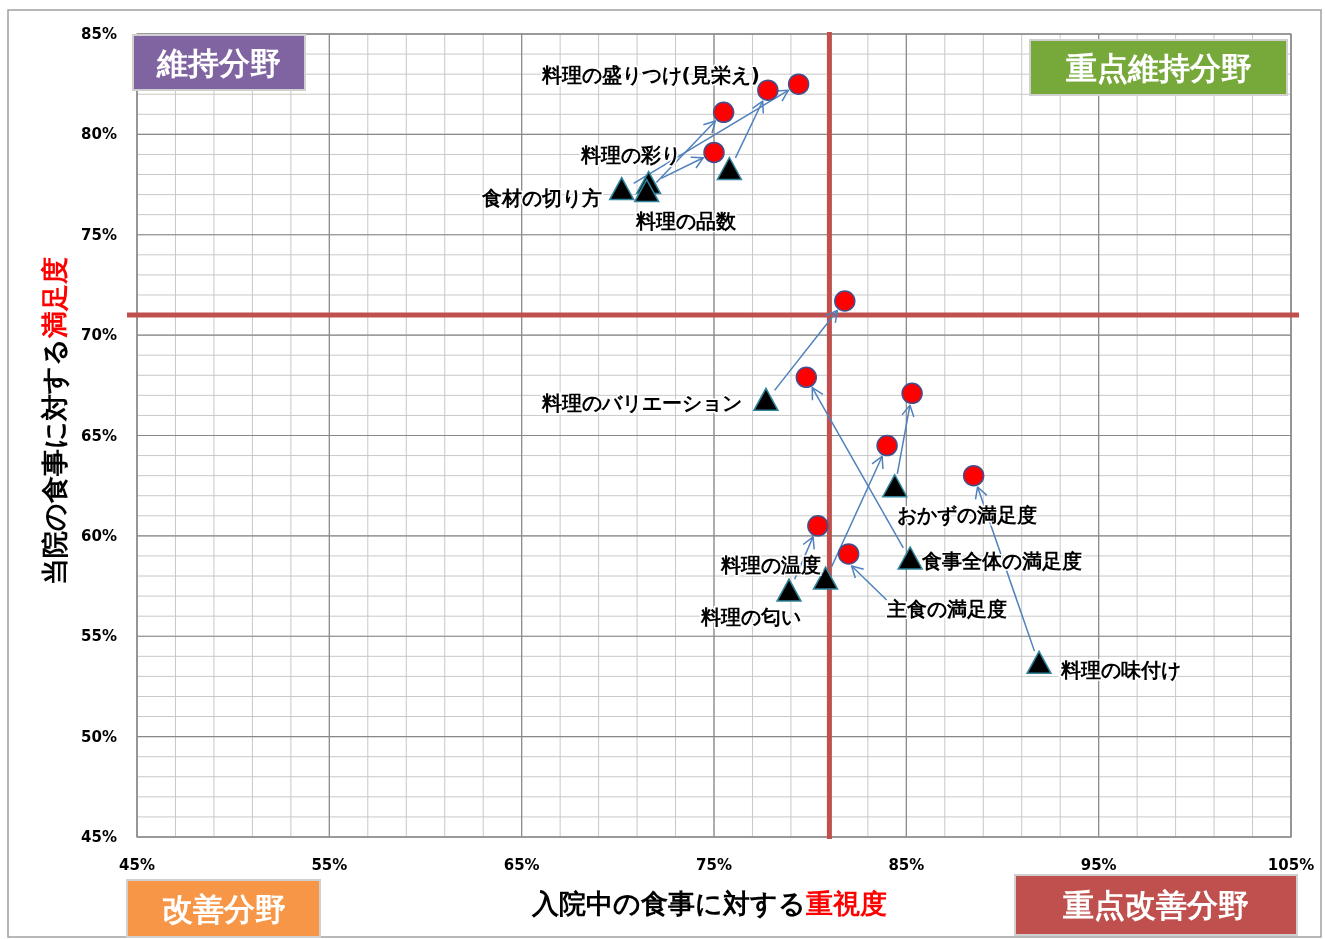 Image resolution: width=1325 pixels, height=939 pixels. Describe the element at coordinates (1121, 670) in the screenshot. I see `annotation: 料理の味付け` at that location.